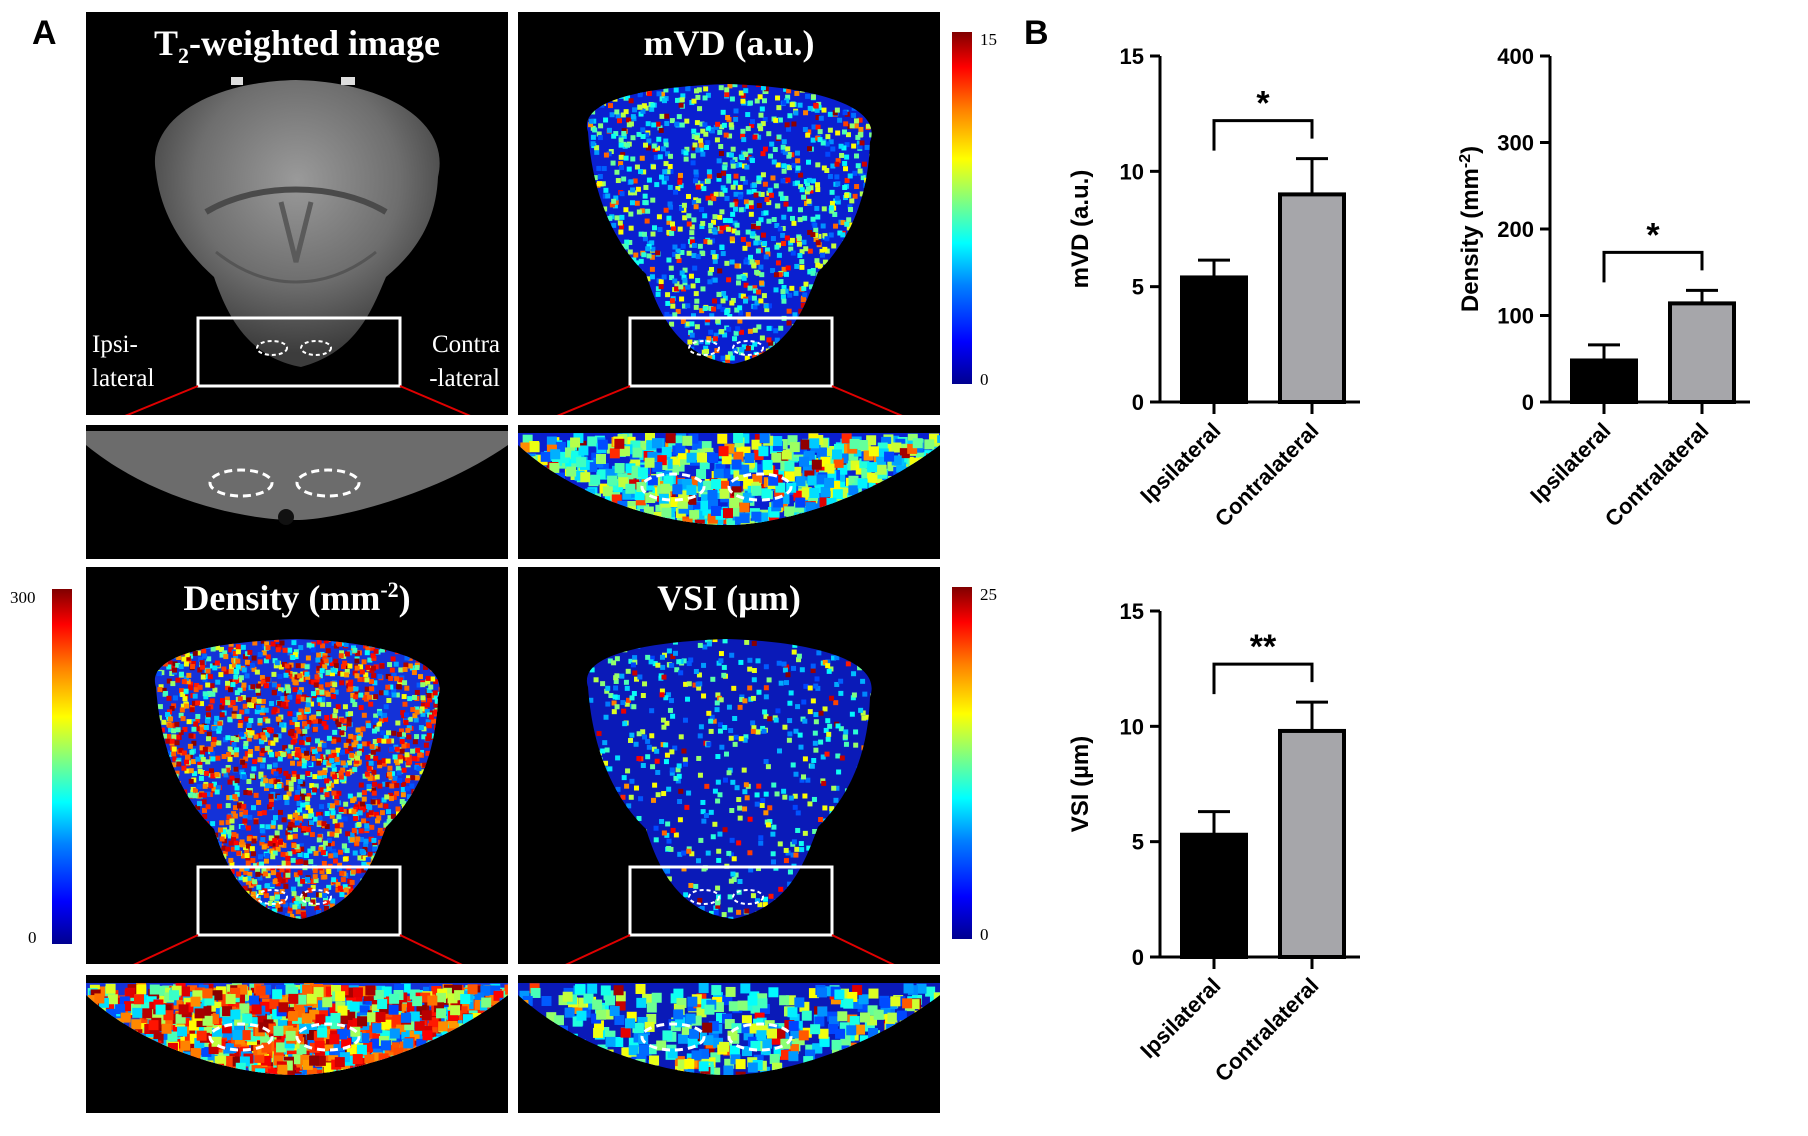 This screenshot has width=1808, height=1136. Describe the element at coordinates (44, 33) in the screenshot. I see `panel-label-a: A` at that location.